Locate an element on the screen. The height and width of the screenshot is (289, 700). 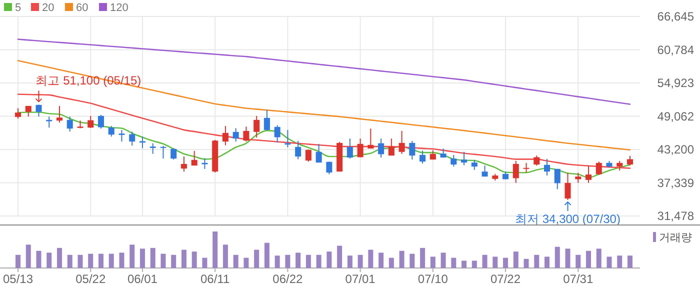
y-tick-label: 66,645 is located at coordinates (675, 17).